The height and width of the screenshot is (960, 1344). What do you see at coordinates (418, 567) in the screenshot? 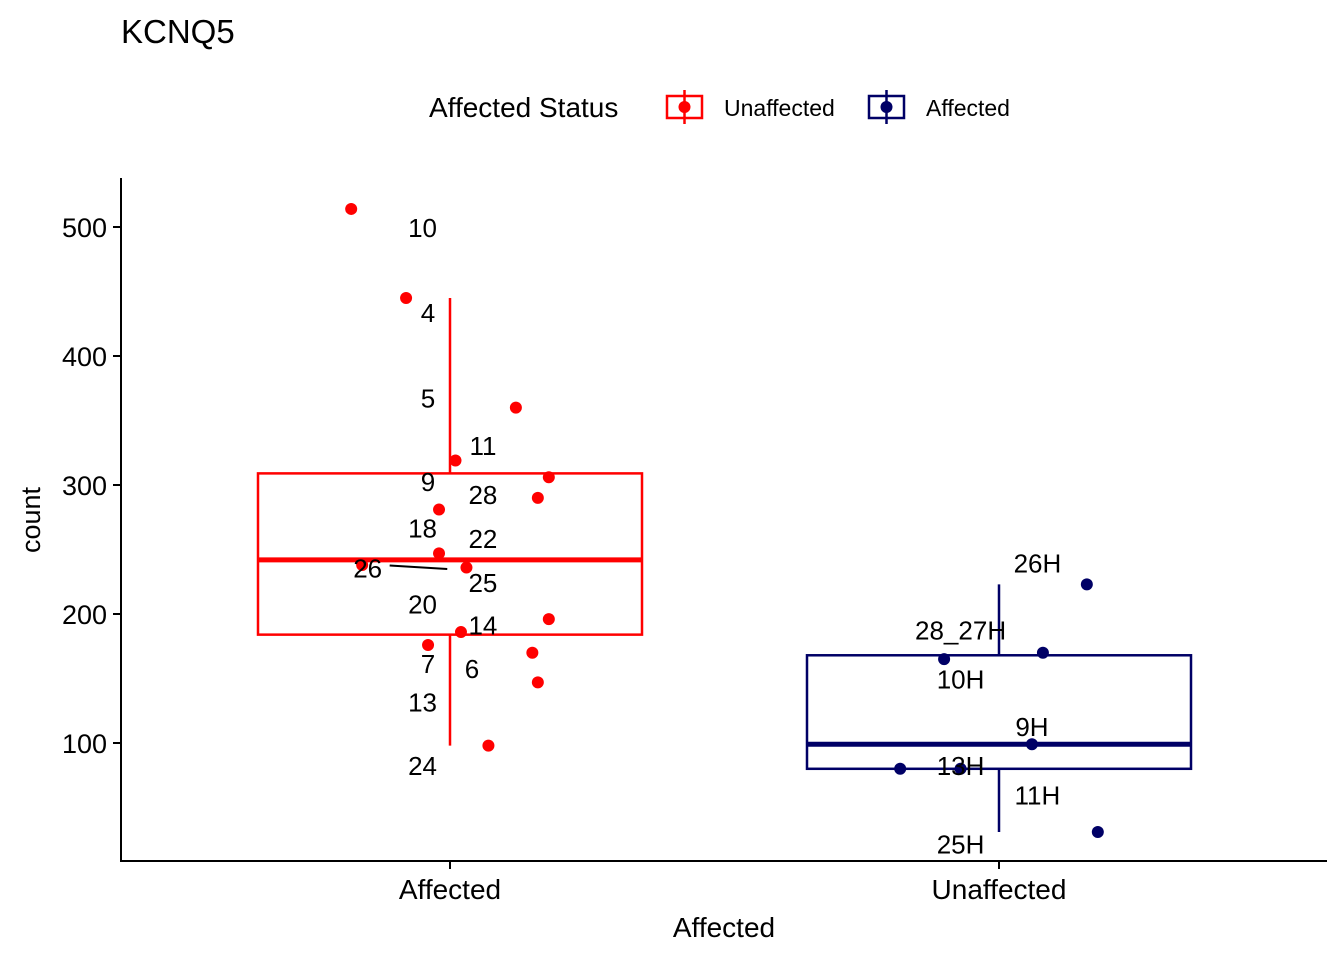
I see `label-leader-line` at bounding box center [418, 567].